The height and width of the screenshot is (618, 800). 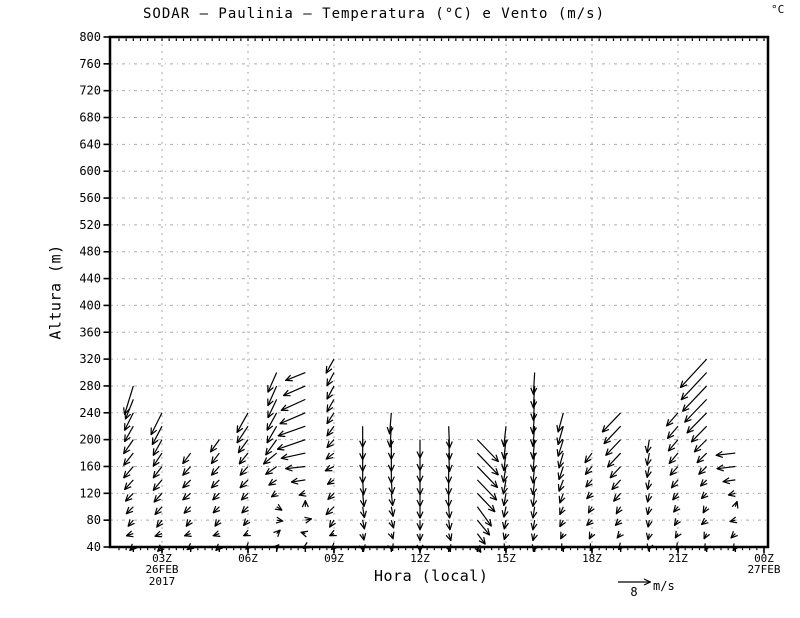 I want to click on y-axis-title: Altura (m), so click(x=55, y=292).